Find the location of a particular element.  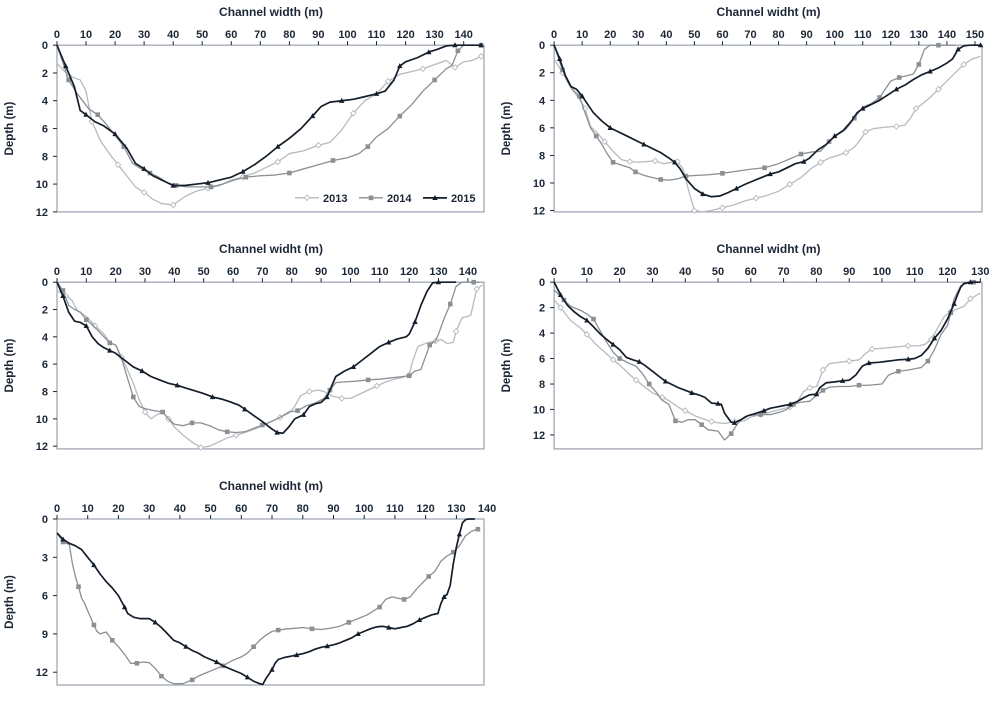

y-tick-label: 9 is located at coordinates (45, 635).